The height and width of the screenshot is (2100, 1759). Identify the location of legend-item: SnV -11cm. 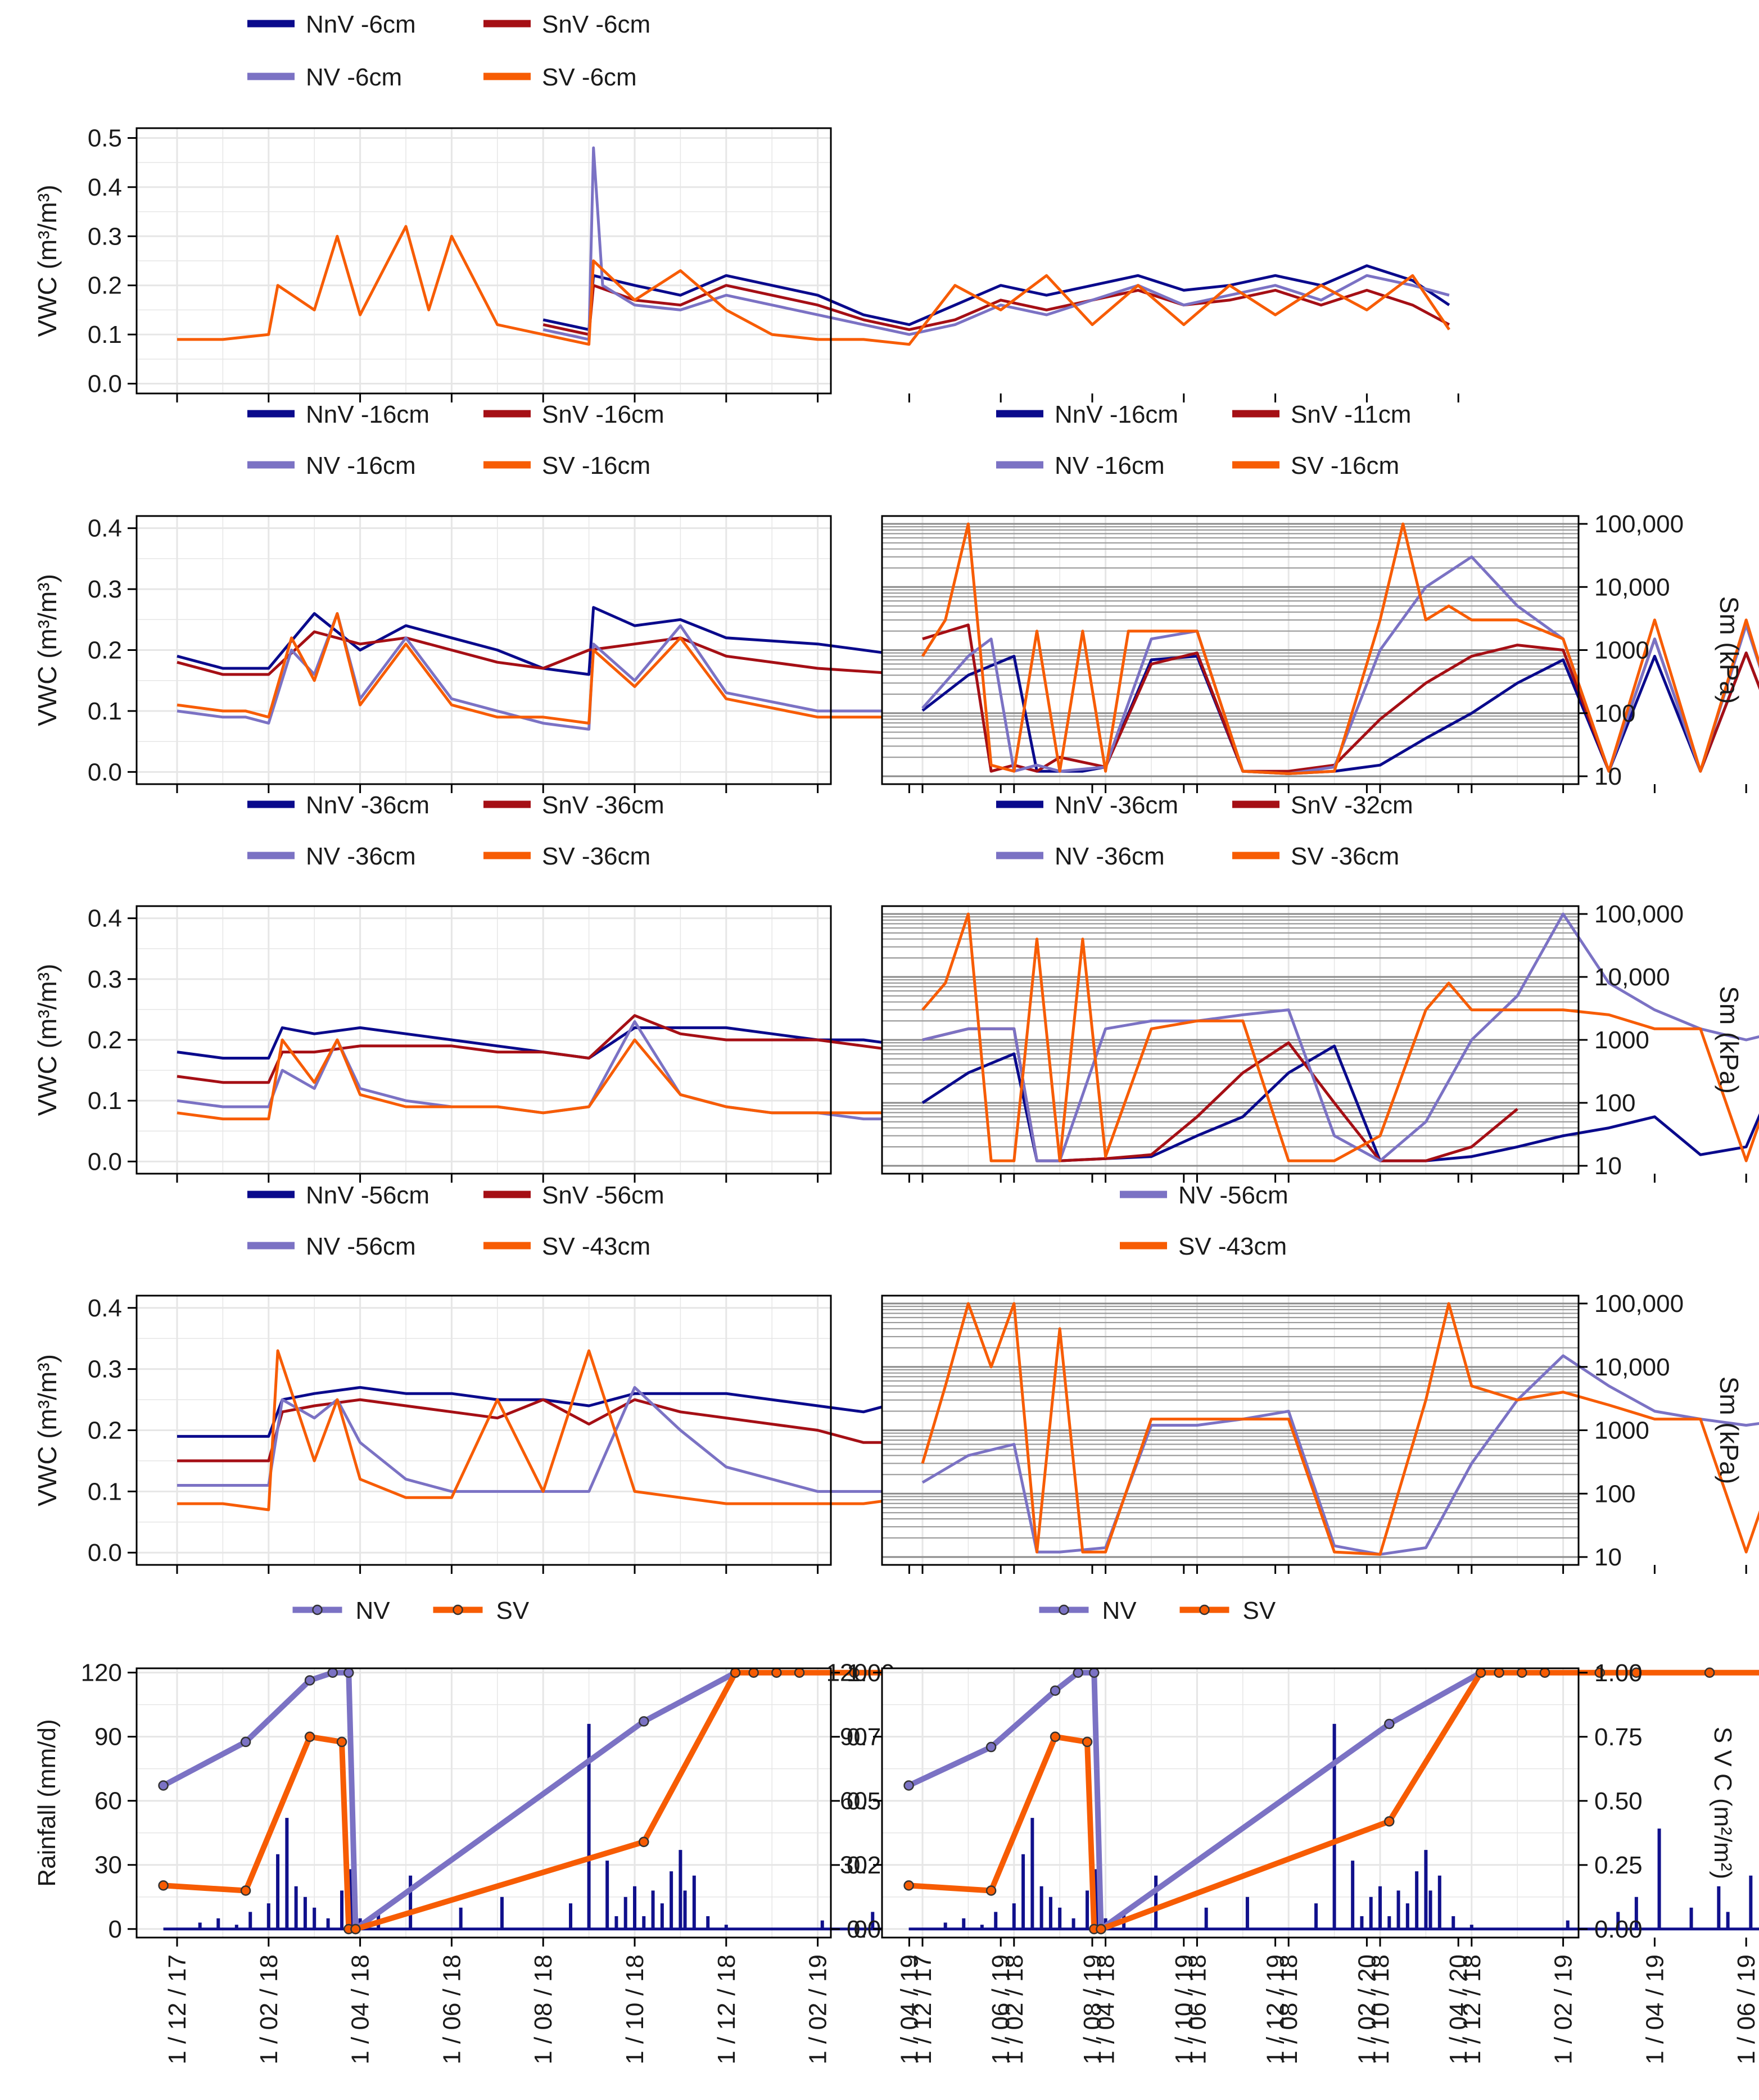
(1321, 415).